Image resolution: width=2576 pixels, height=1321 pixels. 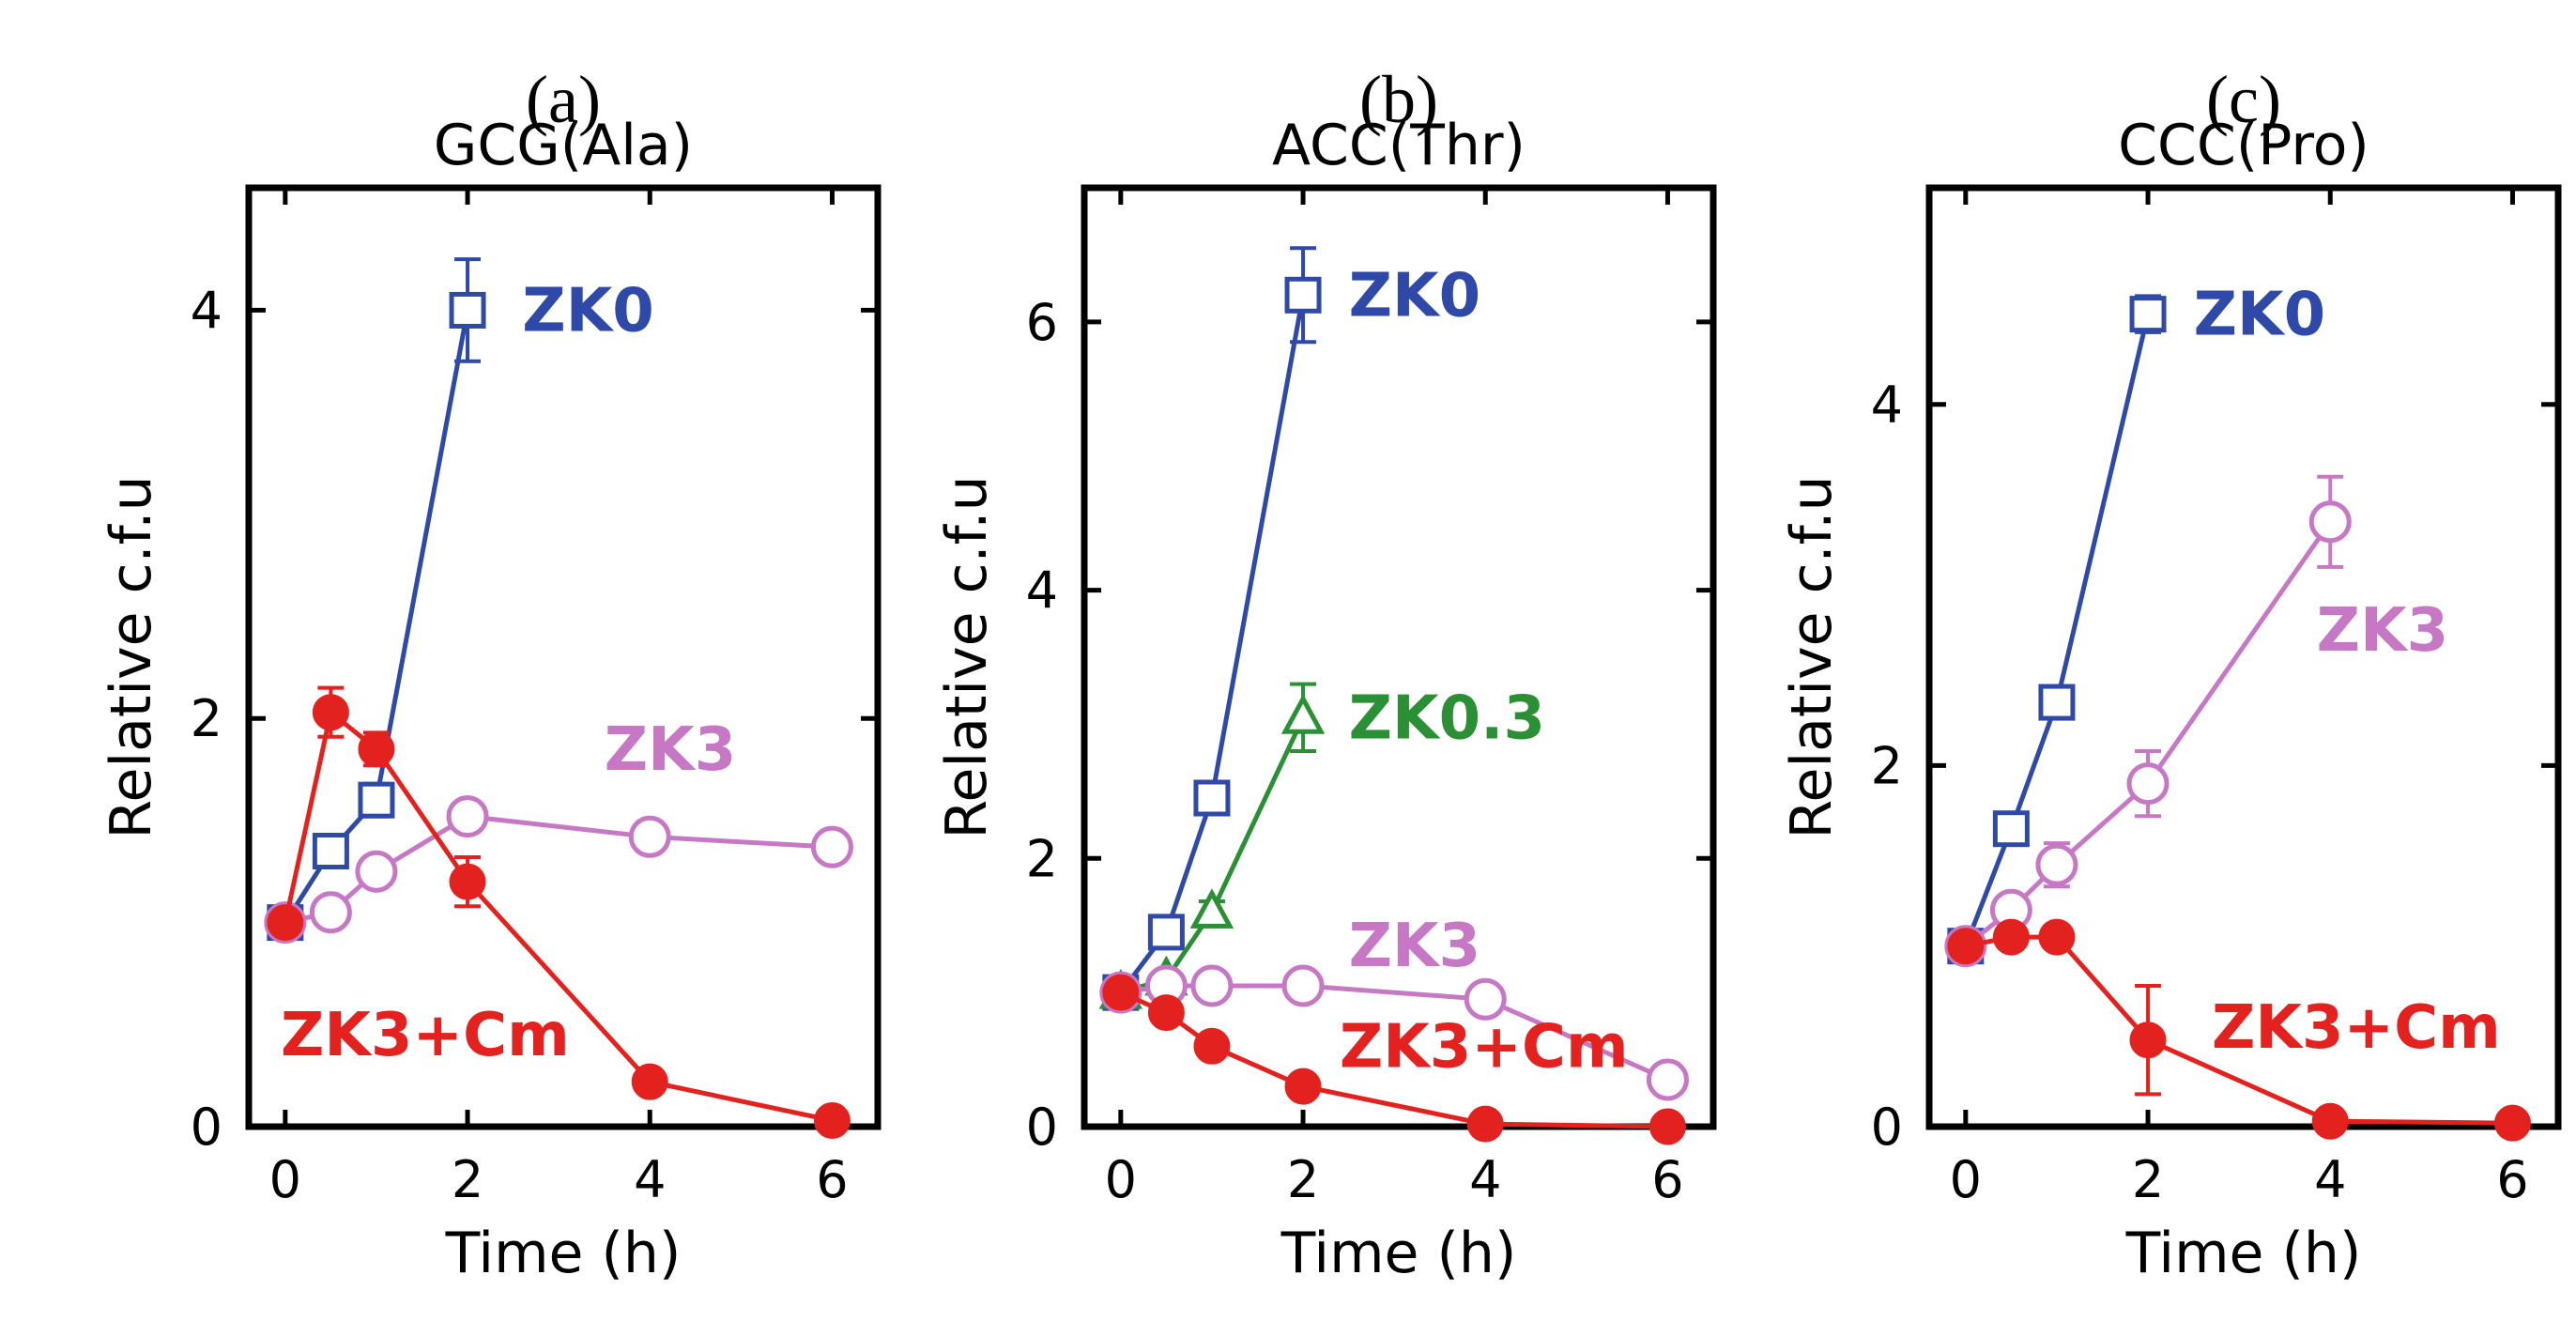 What do you see at coordinates (1399, 99) in the screenshot?
I see `panel-label: (b)` at bounding box center [1399, 99].